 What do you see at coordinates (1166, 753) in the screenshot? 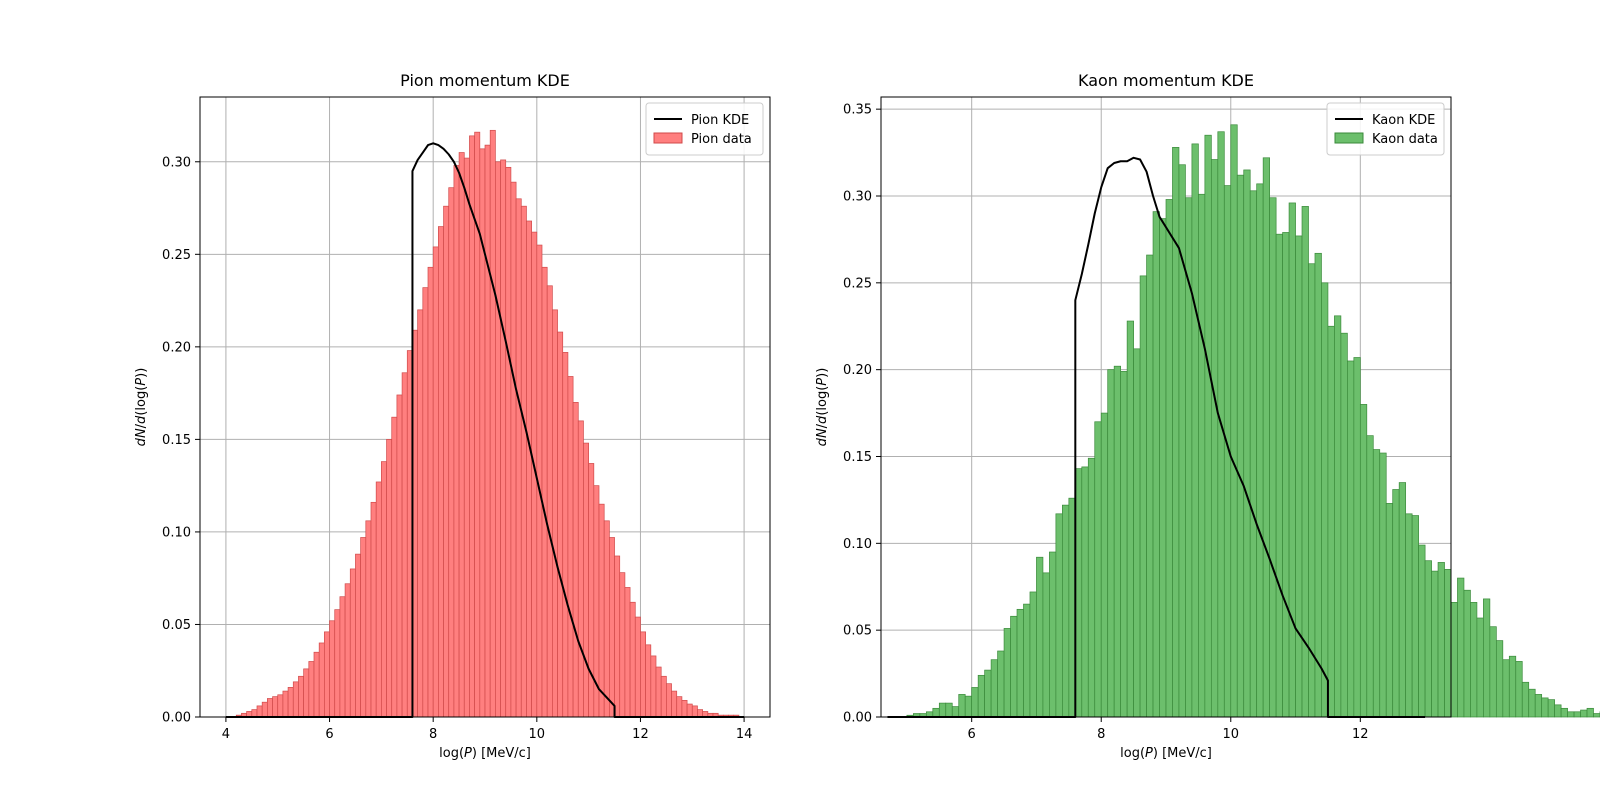
I see `kaon-x-axis-label: log(P) [MeV/c]` at bounding box center [1166, 753].